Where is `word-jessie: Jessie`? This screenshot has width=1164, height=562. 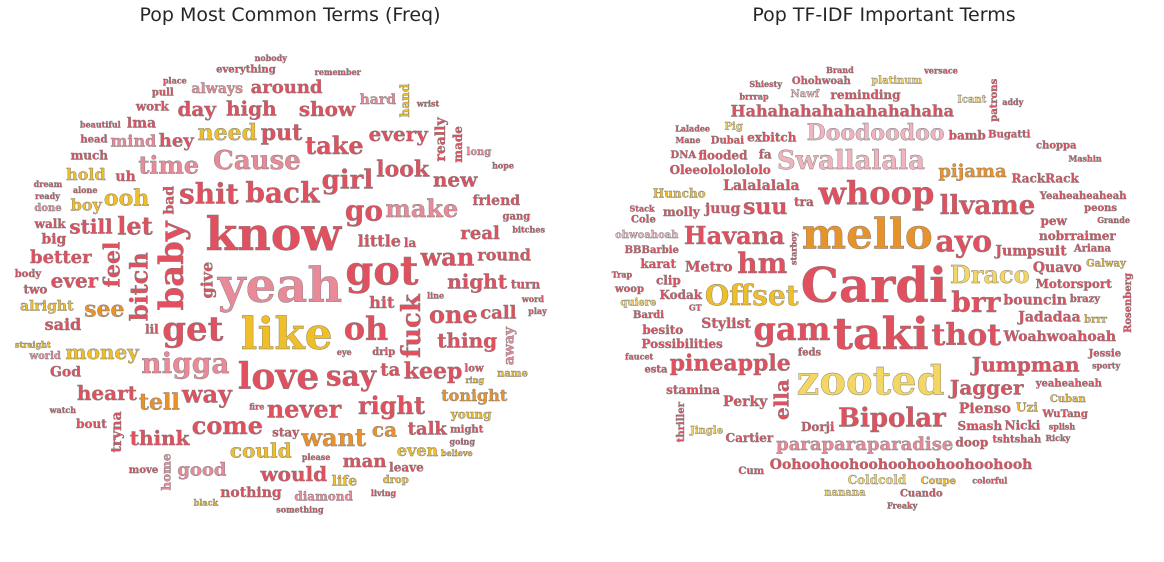 word-jessie: Jessie is located at coordinates (1105, 353).